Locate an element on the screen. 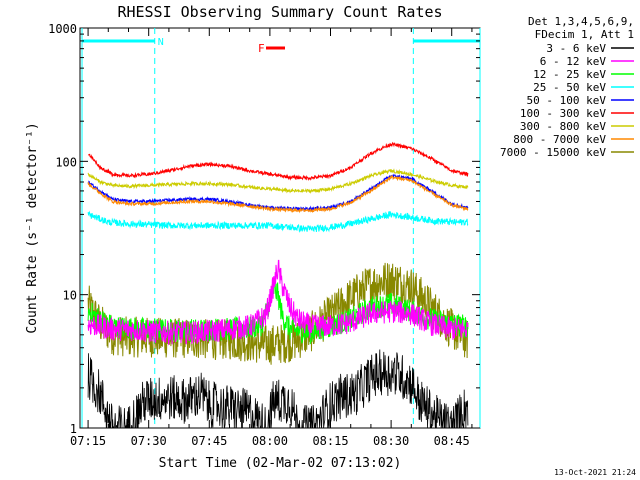 Image resolution: width=640 pixels, height=480 pixels. legend-header-line-2: FDecim 1, Att 1 is located at coordinates (584, 34).